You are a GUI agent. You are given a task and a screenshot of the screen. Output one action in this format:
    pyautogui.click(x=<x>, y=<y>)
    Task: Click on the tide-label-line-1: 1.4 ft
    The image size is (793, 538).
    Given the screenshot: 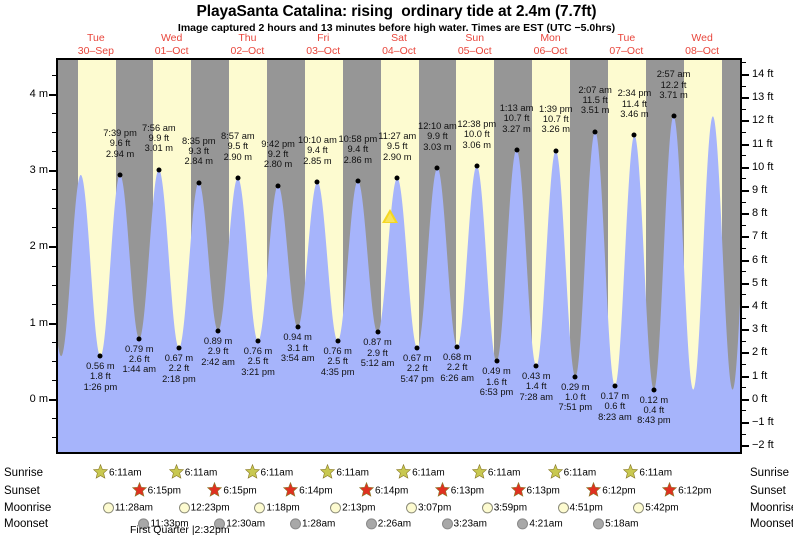 What is the action you would take?
    pyautogui.click(x=536, y=386)
    